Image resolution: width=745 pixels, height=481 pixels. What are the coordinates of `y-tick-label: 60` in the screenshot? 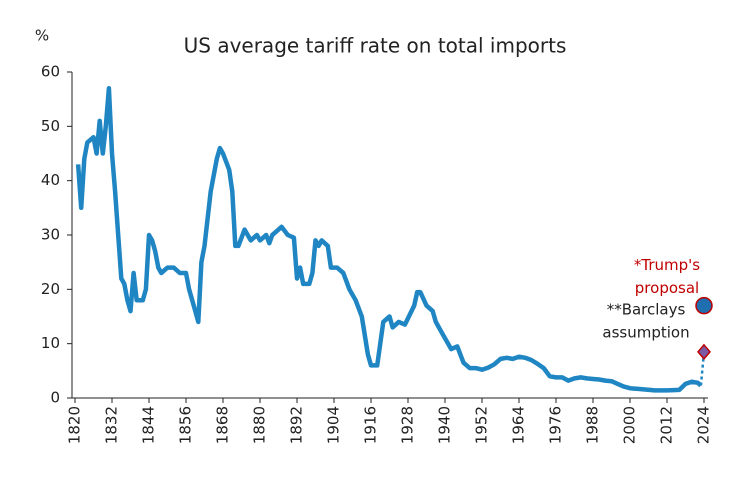 It's located at (50, 72).